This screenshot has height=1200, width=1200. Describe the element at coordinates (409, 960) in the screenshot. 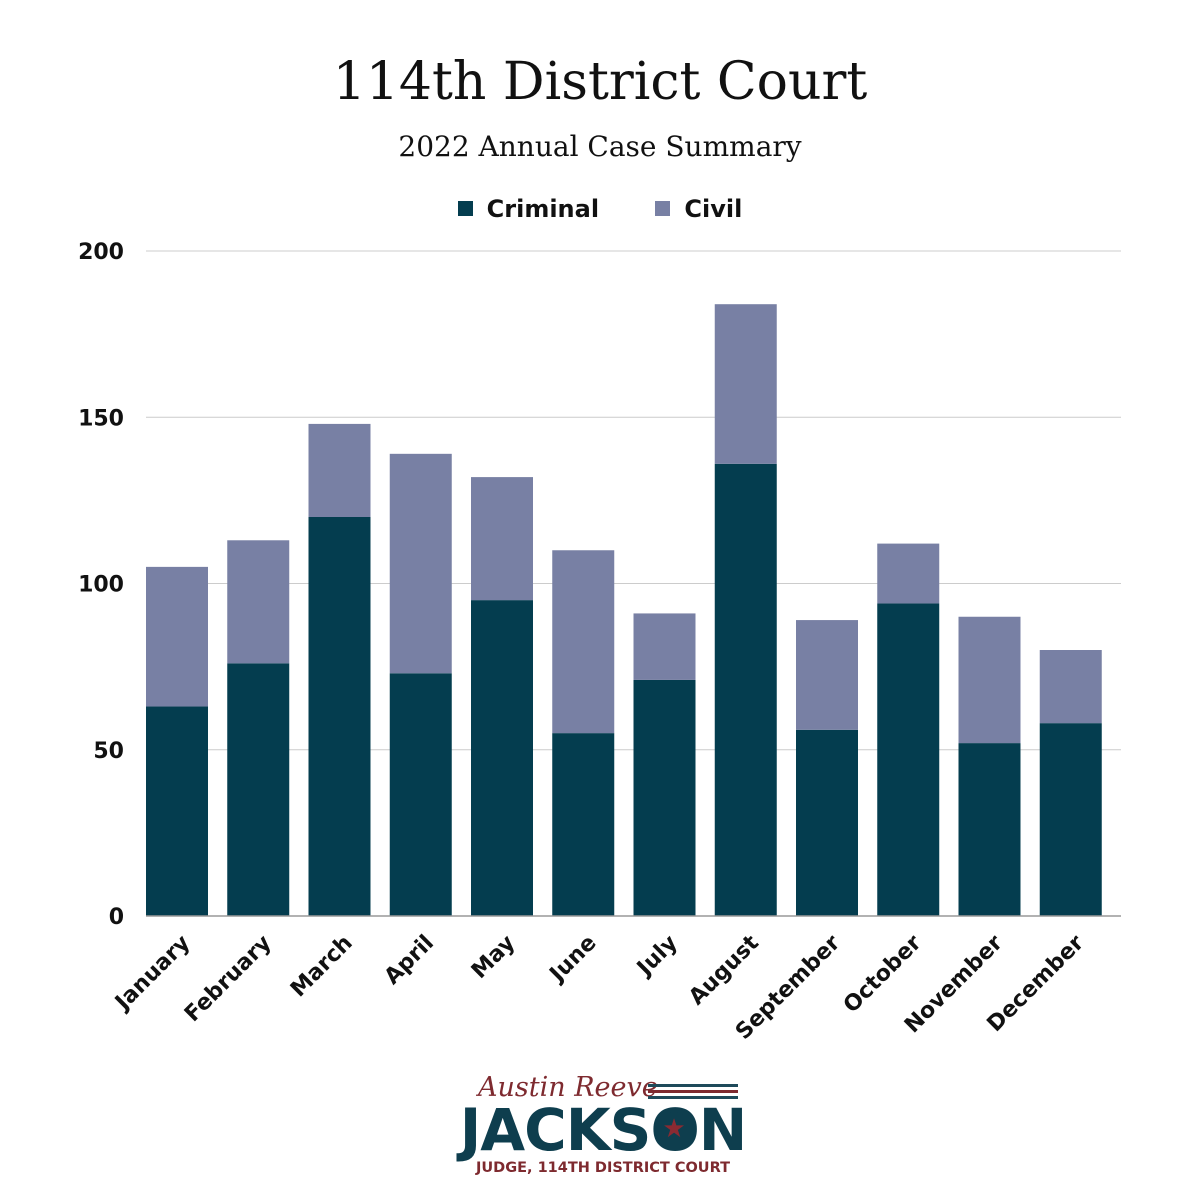

I see `x-tick-label: April` at that location.